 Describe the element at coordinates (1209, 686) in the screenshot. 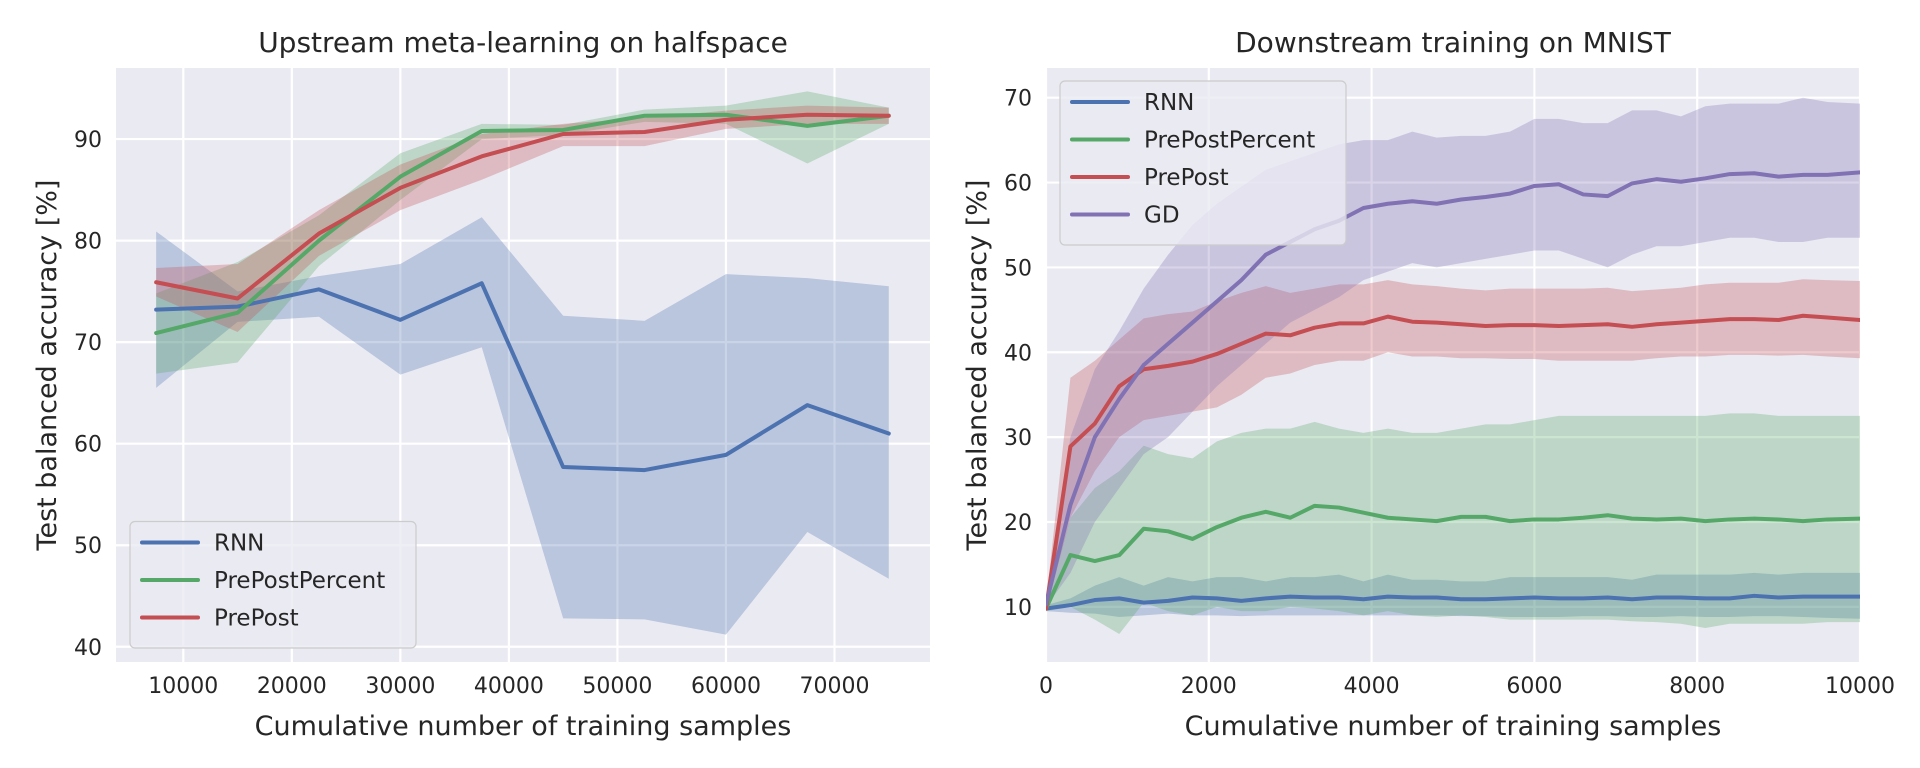

I see `x-tick-label-2000: 2000` at that location.